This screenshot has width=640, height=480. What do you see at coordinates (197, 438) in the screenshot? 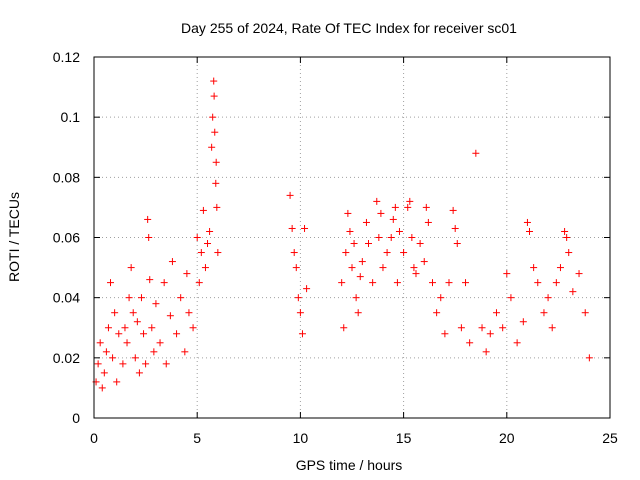
I see `x-tick-label: 5` at bounding box center [197, 438].